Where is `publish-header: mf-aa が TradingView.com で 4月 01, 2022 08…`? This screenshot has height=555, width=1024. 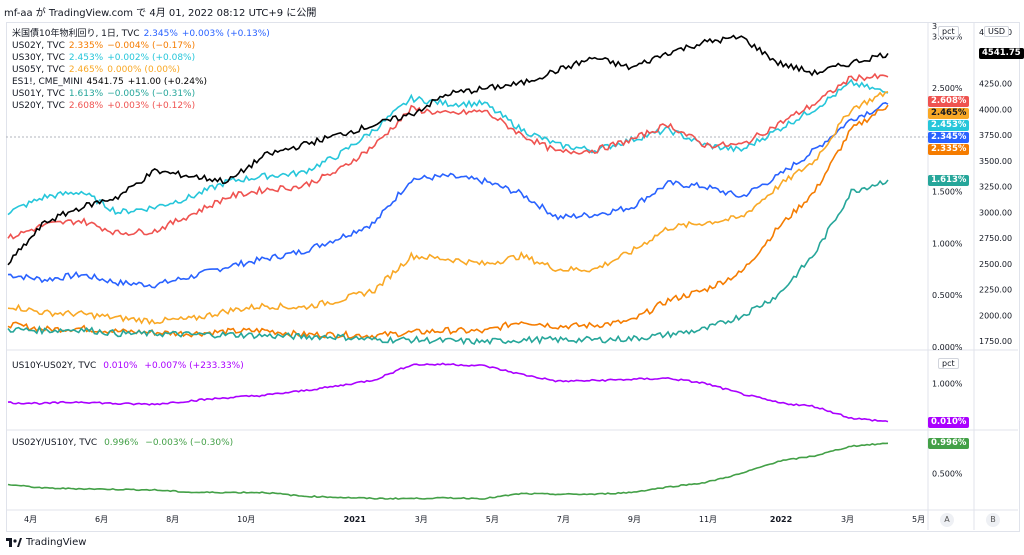
publish-header: mf-aa が TradingView.com で 4月 01, 2022 08… is located at coordinates (160, 13).